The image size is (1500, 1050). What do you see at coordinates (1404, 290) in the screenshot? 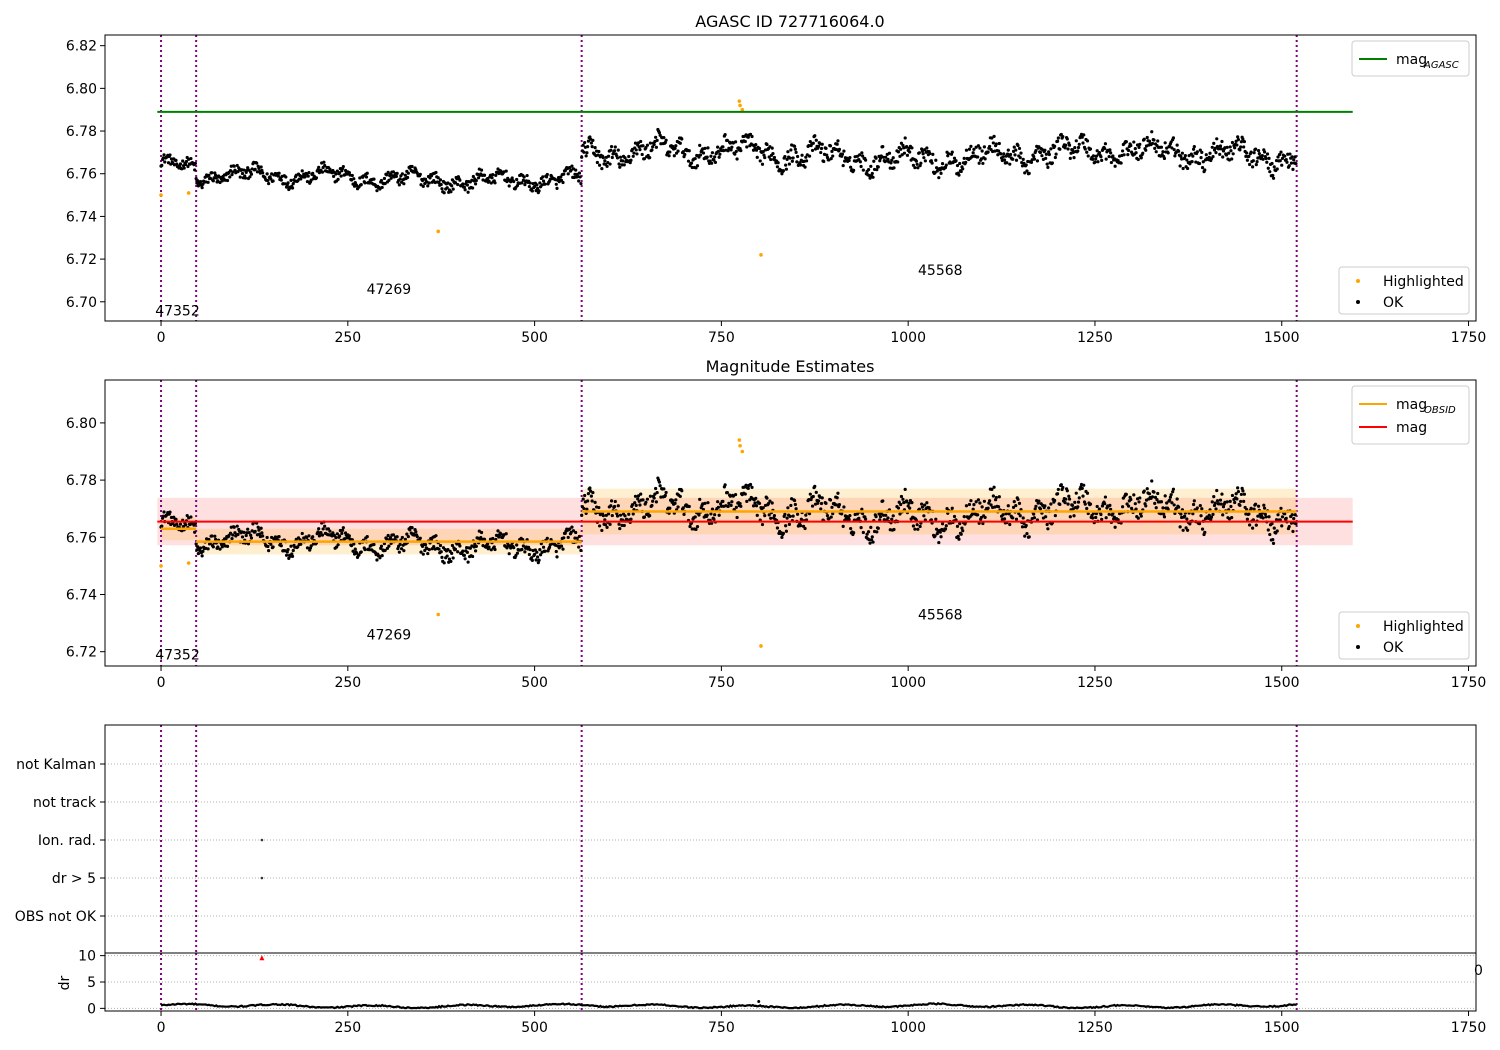
I see `agasc-lower-legend-frame` at bounding box center [1404, 290].